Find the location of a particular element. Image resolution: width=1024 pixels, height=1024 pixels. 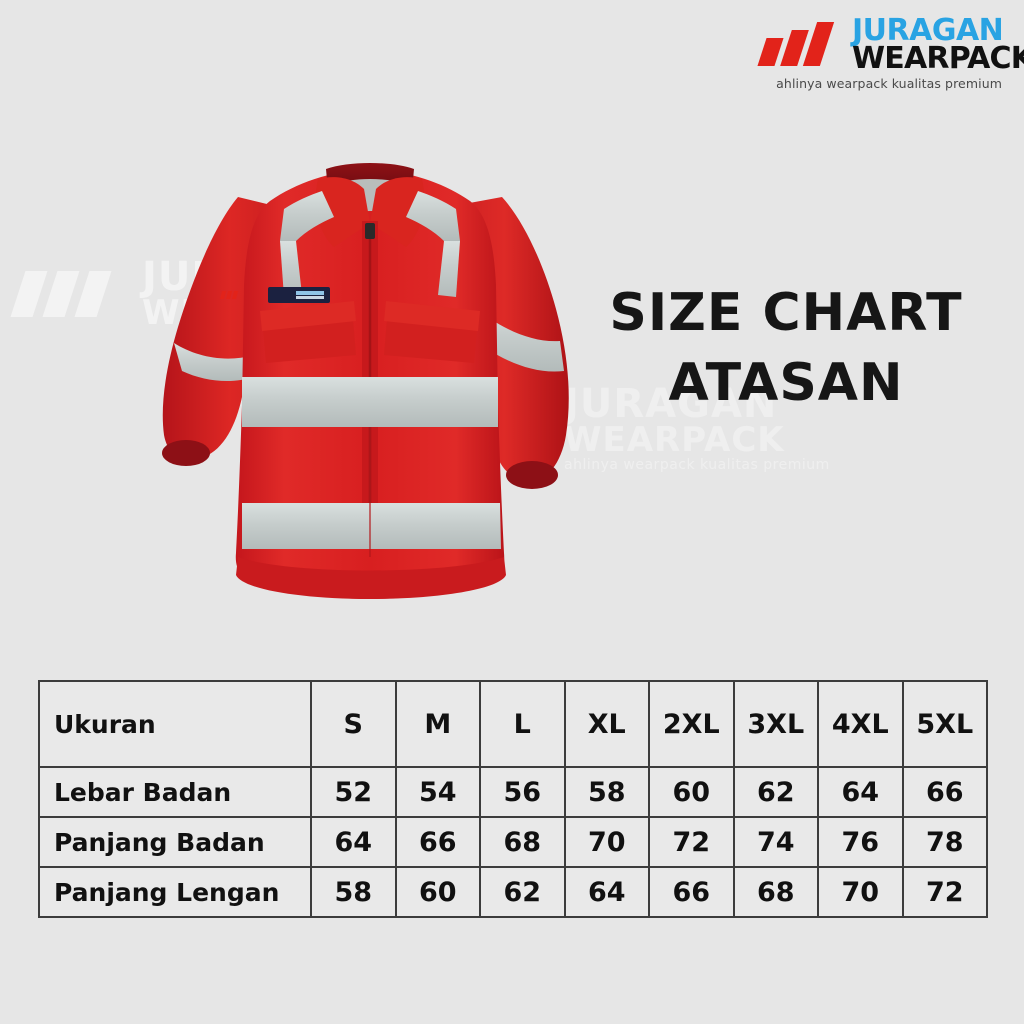

table-header-2xl: 2XL is located at coordinates (691, 724).